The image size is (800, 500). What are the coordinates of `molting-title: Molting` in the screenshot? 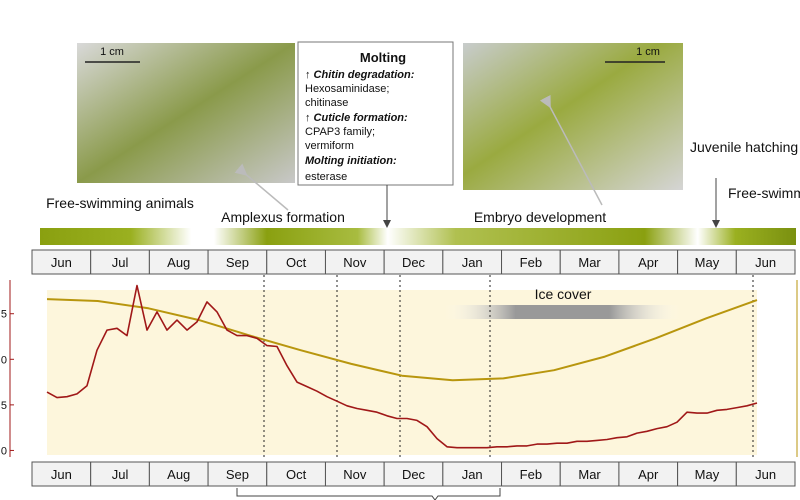 It's located at (383, 57).